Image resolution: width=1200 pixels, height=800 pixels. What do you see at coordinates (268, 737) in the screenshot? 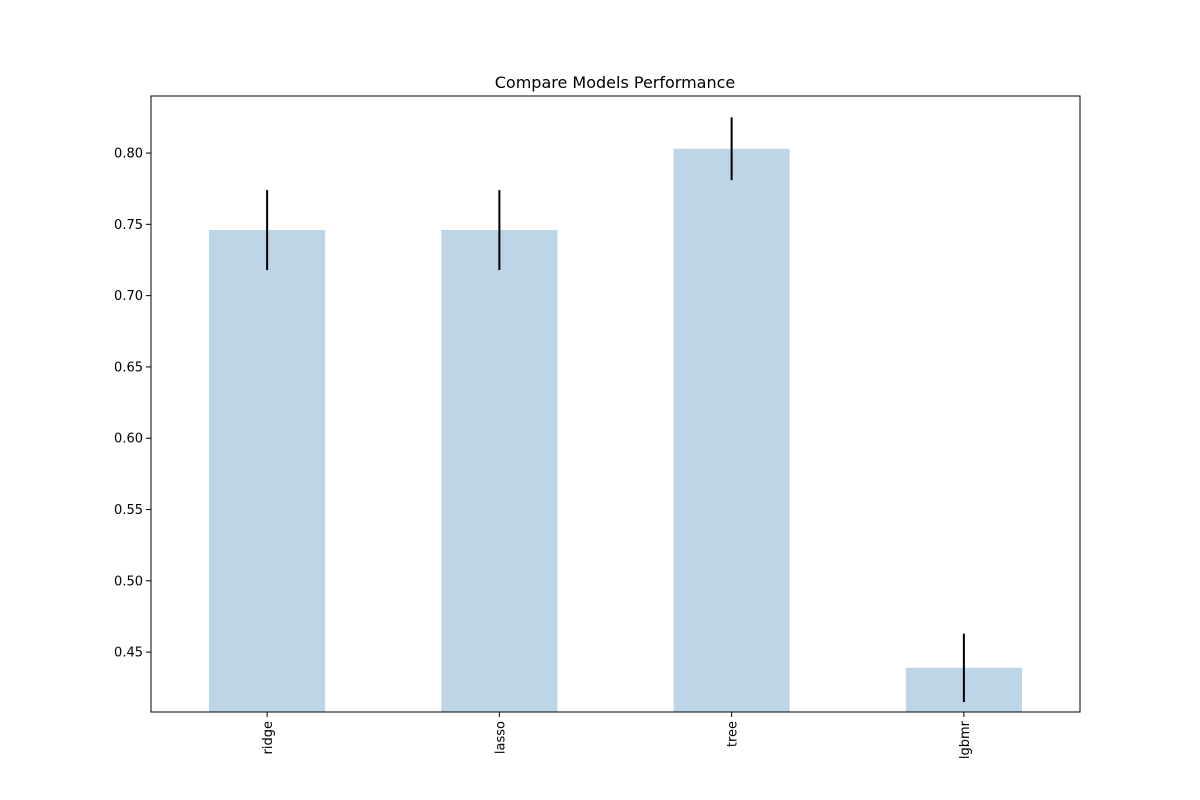
I see `x-tick-label-ridge: ridge` at bounding box center [268, 737].